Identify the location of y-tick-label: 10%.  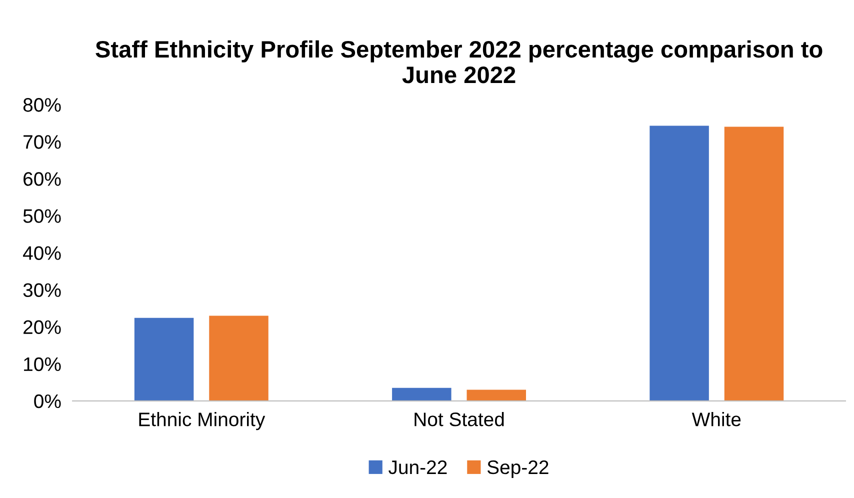
(42, 364).